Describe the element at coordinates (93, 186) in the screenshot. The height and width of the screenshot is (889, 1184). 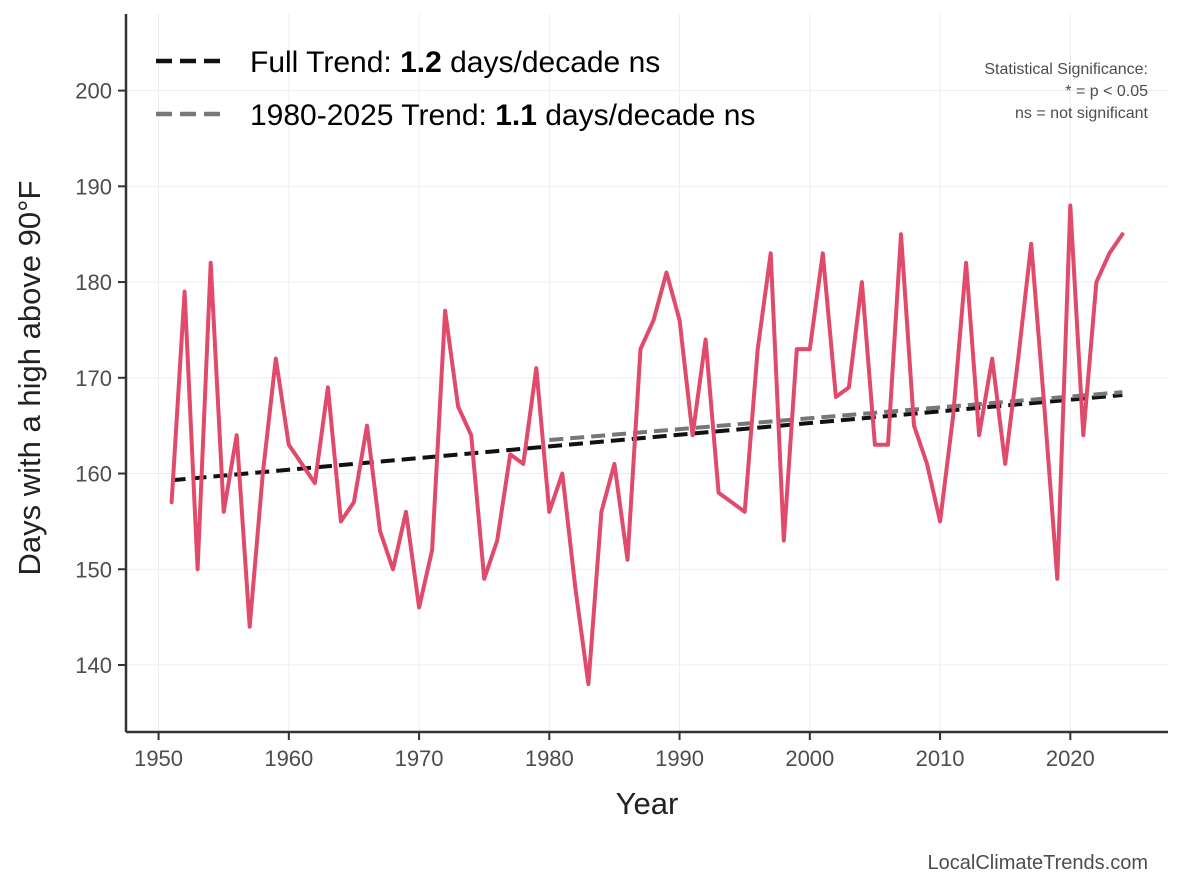
I see `y-tick-label: 190` at that location.